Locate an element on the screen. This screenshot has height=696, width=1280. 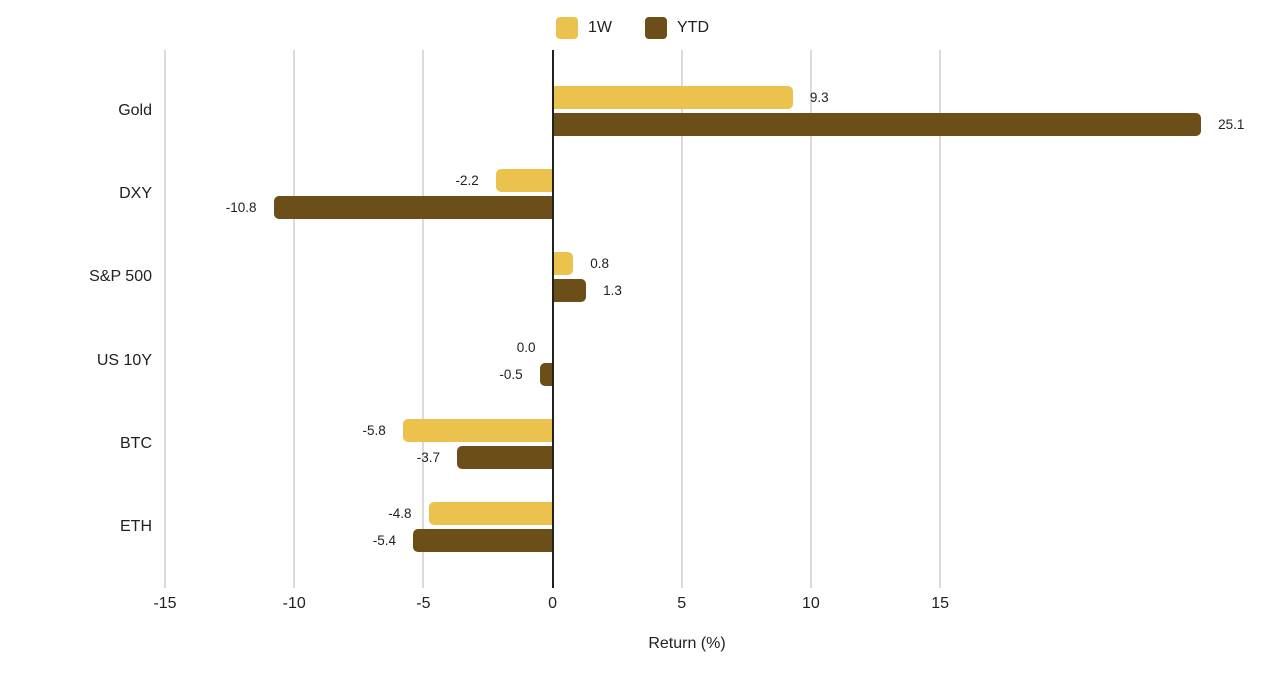
bar-1w-gold is located at coordinates (672, 97).